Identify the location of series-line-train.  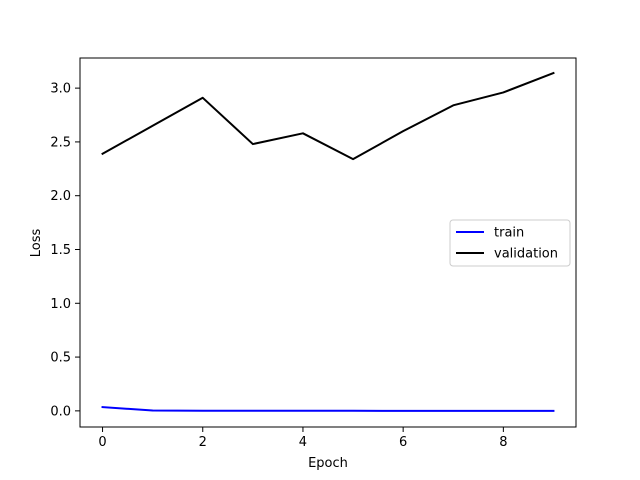
(328, 409).